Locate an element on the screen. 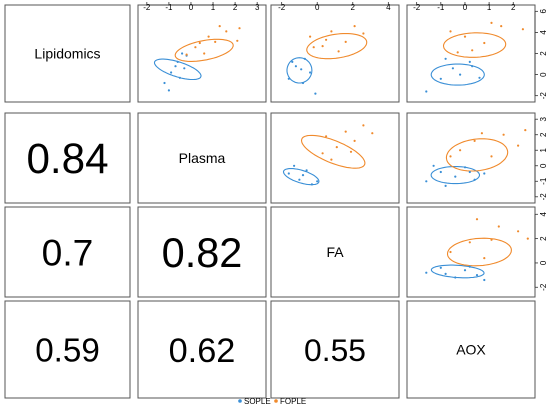  correlation-aox-plasma: 0.62 is located at coordinates (202, 351).